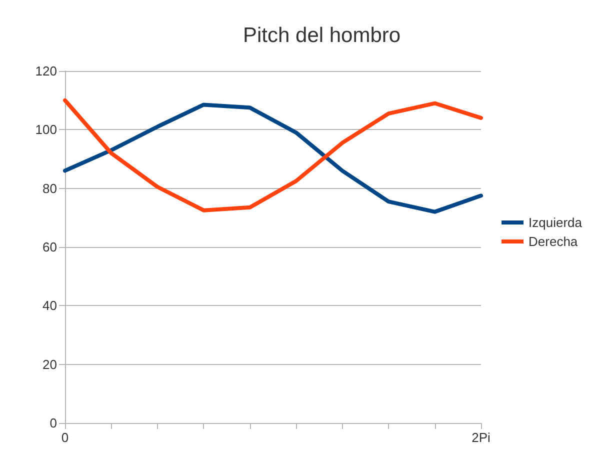 This screenshot has height=464, width=605. Describe the element at coordinates (49, 364) in the screenshot. I see `y-tick-label: 20` at that location.